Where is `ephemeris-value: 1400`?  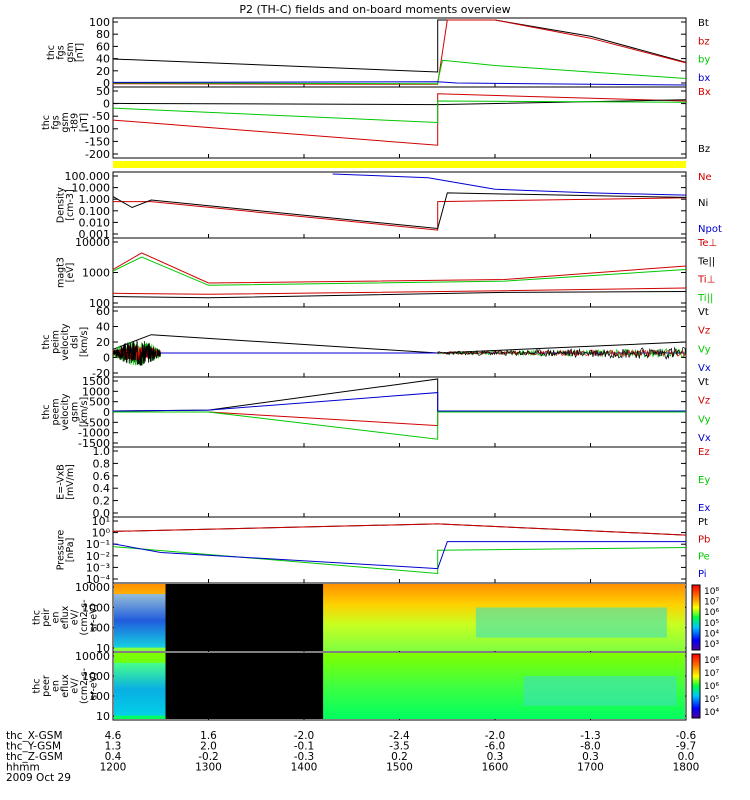
ephemeris-value: 1400 is located at coordinates (304, 768).